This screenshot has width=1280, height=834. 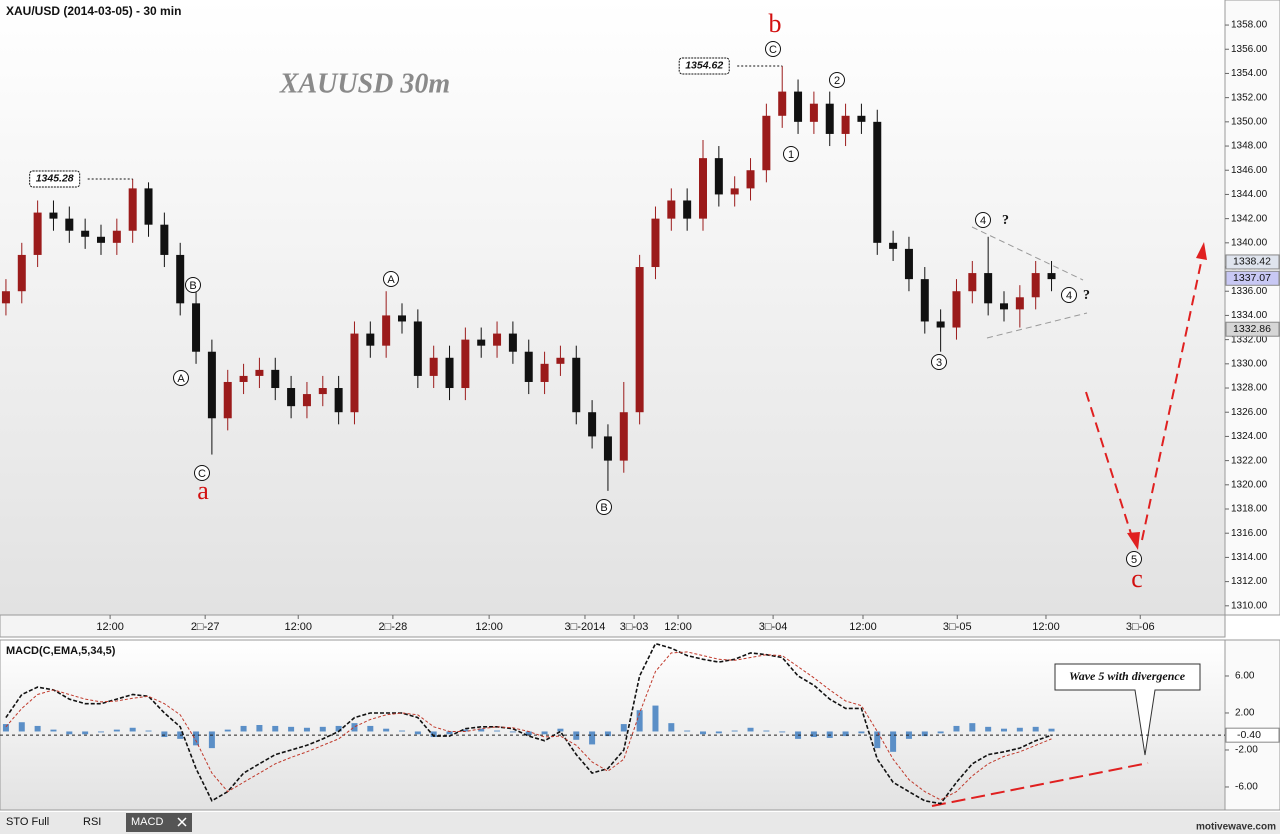 What do you see at coordinates (1249, 121) in the screenshot?
I see `y-tick-label: 1350.00` at bounding box center [1249, 121].